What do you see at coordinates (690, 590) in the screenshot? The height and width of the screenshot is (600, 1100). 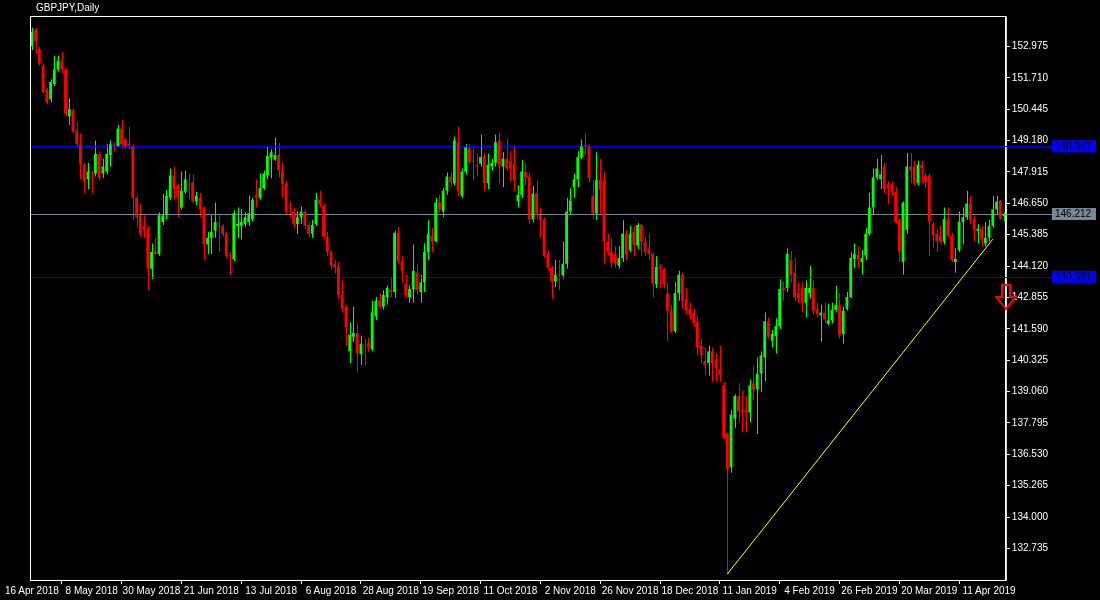 I see `x-tick-label: 18 Dec 2018` at bounding box center [690, 590].